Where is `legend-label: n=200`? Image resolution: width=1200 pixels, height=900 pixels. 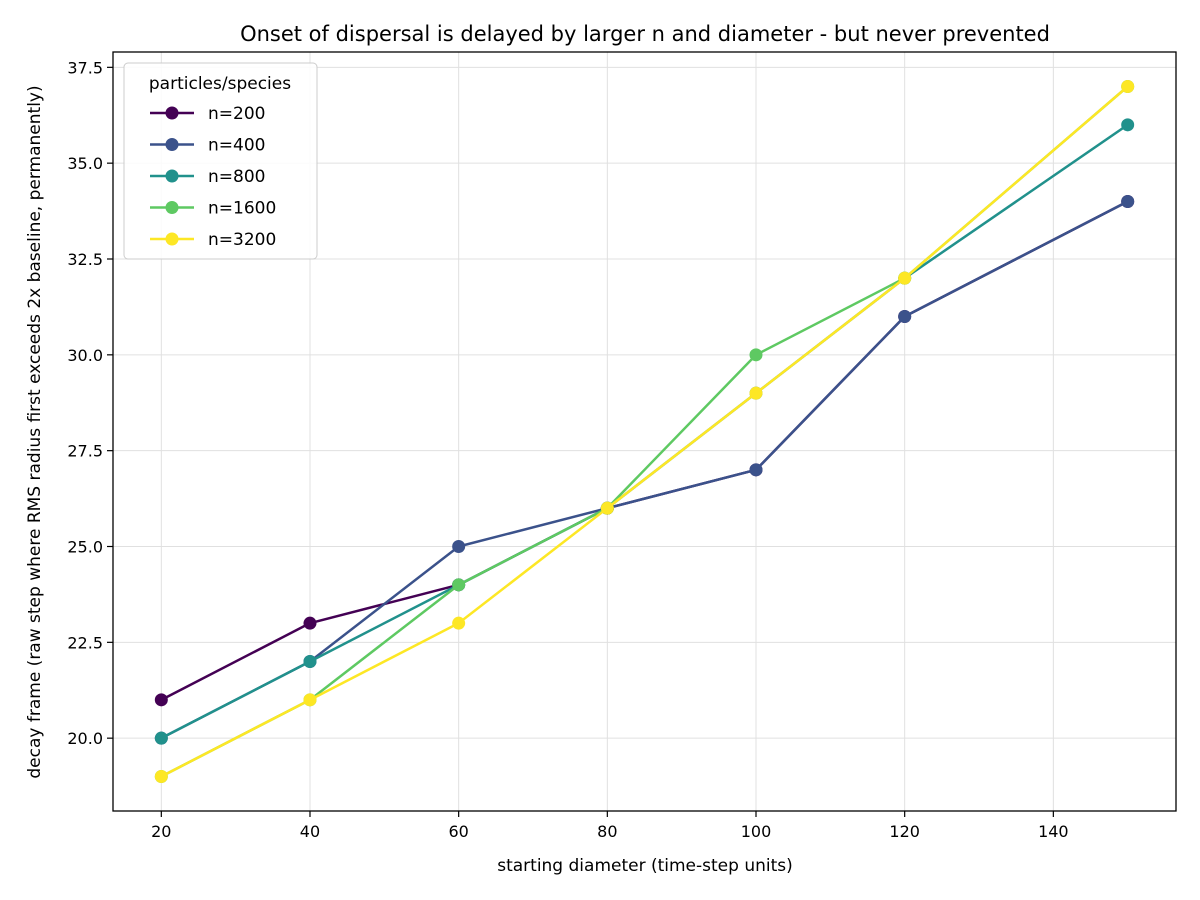
legend-label: n=200 is located at coordinates (236, 114).